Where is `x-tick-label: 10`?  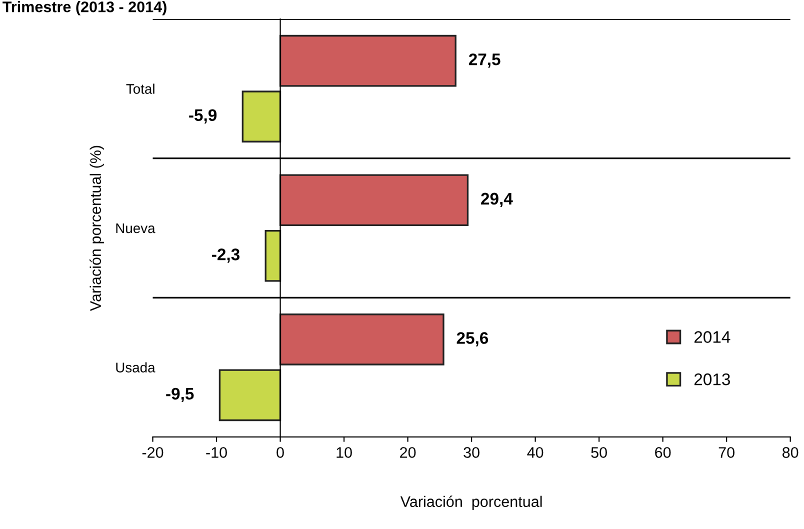
x-tick-label: 10 is located at coordinates (344, 452).